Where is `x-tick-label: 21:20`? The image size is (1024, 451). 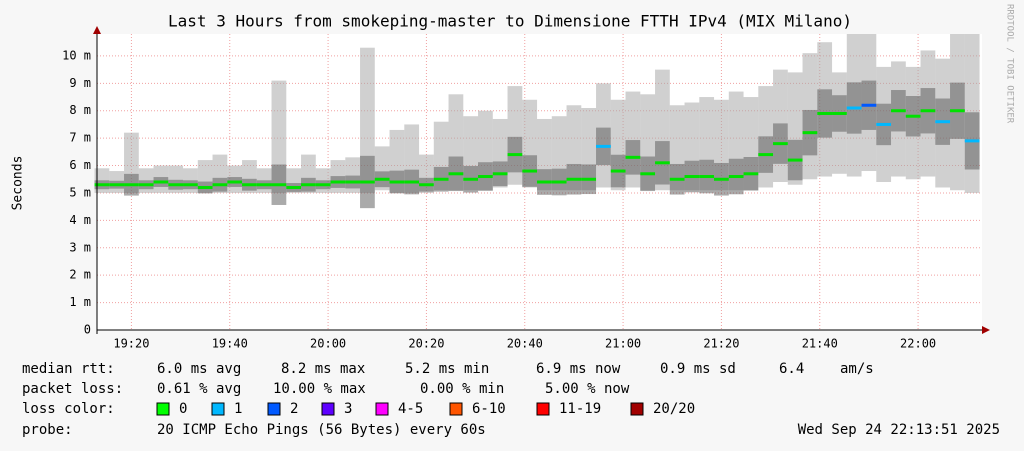
x-tick-label: 21:20 is located at coordinates (721, 344).